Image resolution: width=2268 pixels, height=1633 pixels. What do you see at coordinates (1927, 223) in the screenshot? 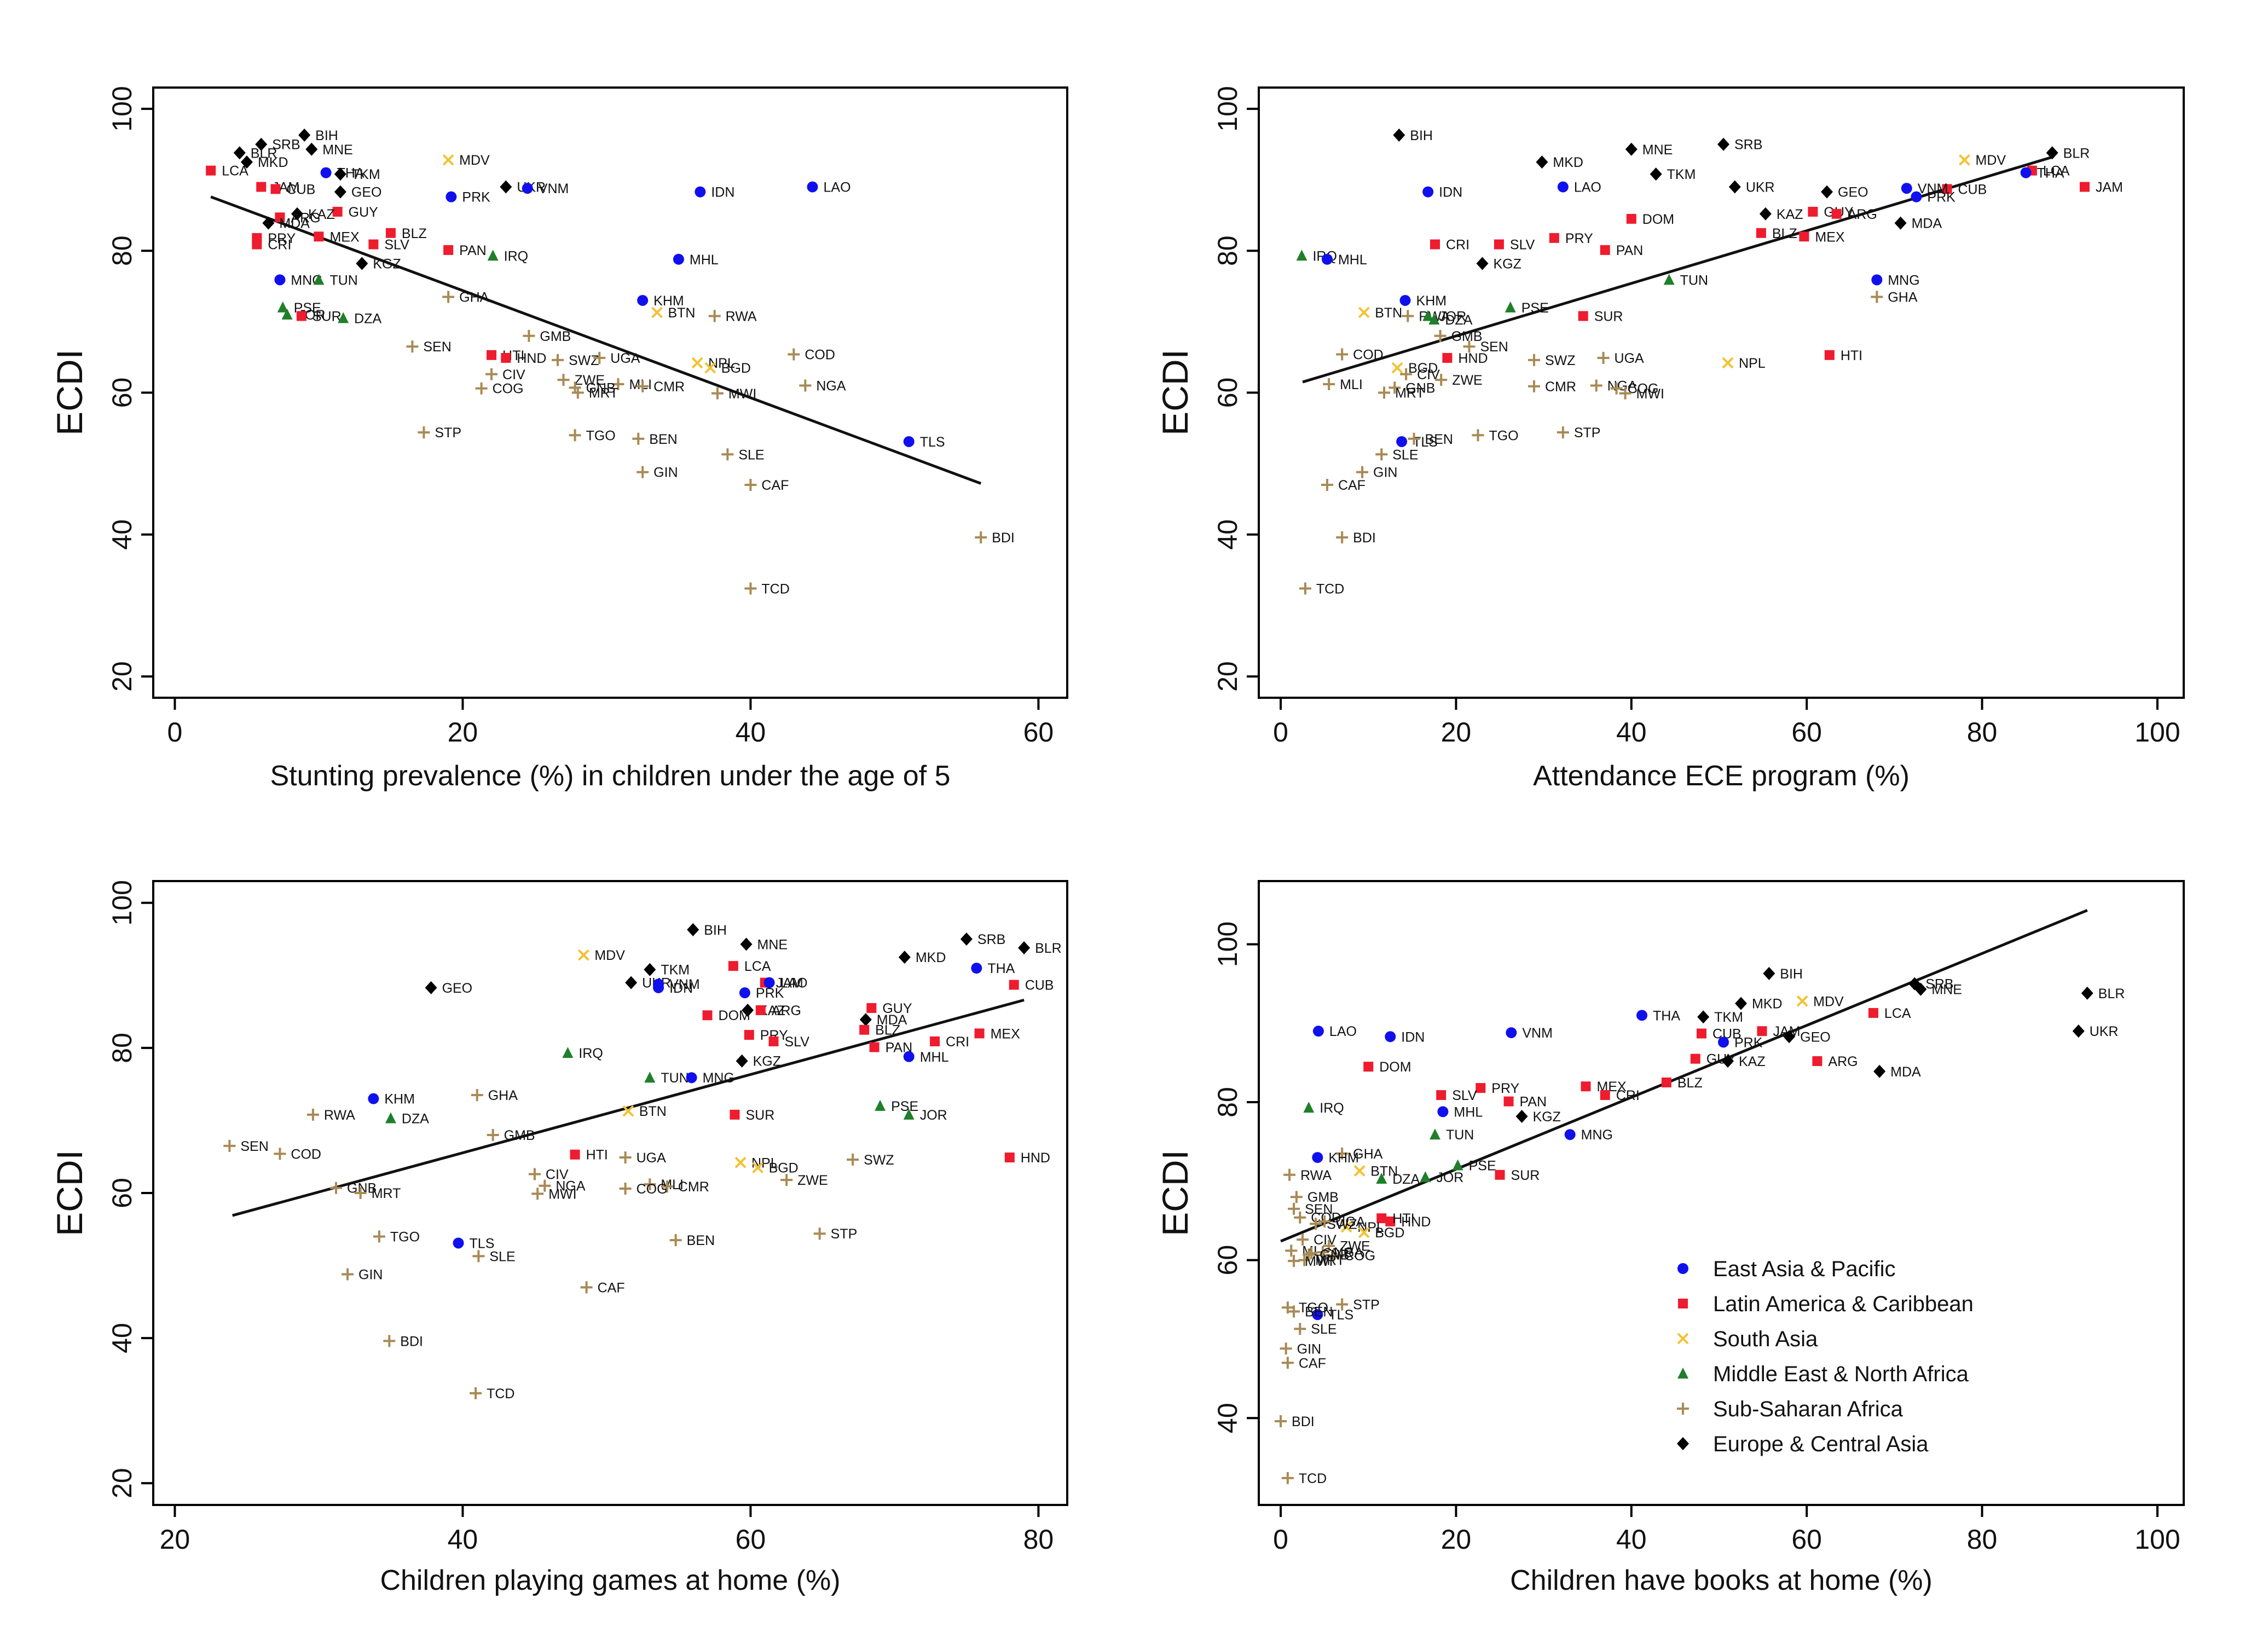
I see `point-label-mda: MDA` at bounding box center [1927, 223].